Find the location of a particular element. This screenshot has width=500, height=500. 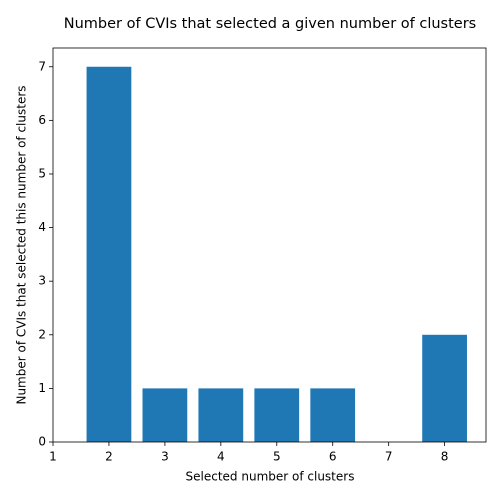

y-tick-label: 2 is located at coordinates (42, 334).